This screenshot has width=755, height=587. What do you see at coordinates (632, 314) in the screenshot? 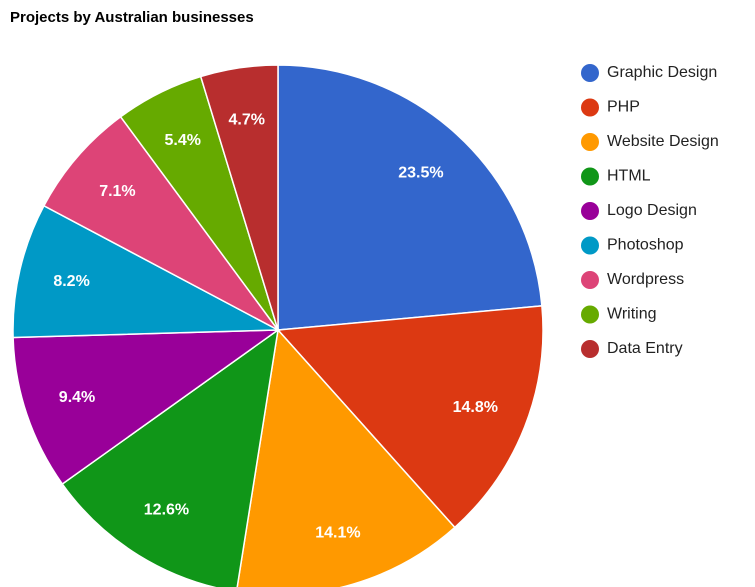
I see `legend-label: Writing` at bounding box center [632, 314].